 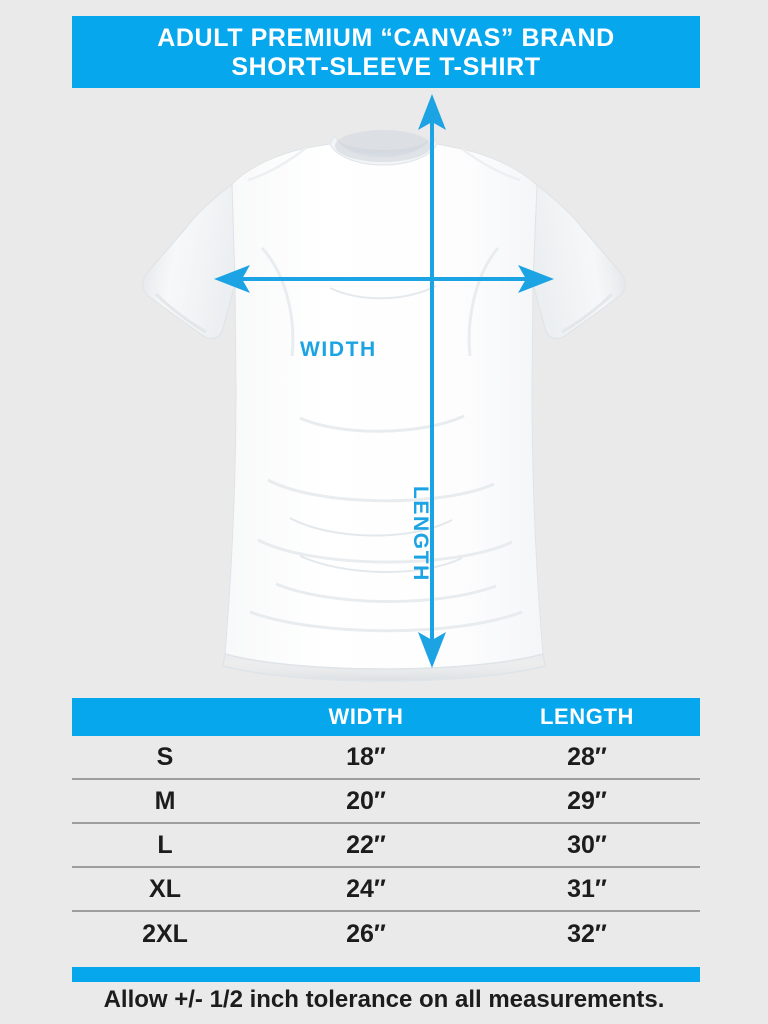 I want to click on cell-size: 2XL, so click(x=165, y=933).